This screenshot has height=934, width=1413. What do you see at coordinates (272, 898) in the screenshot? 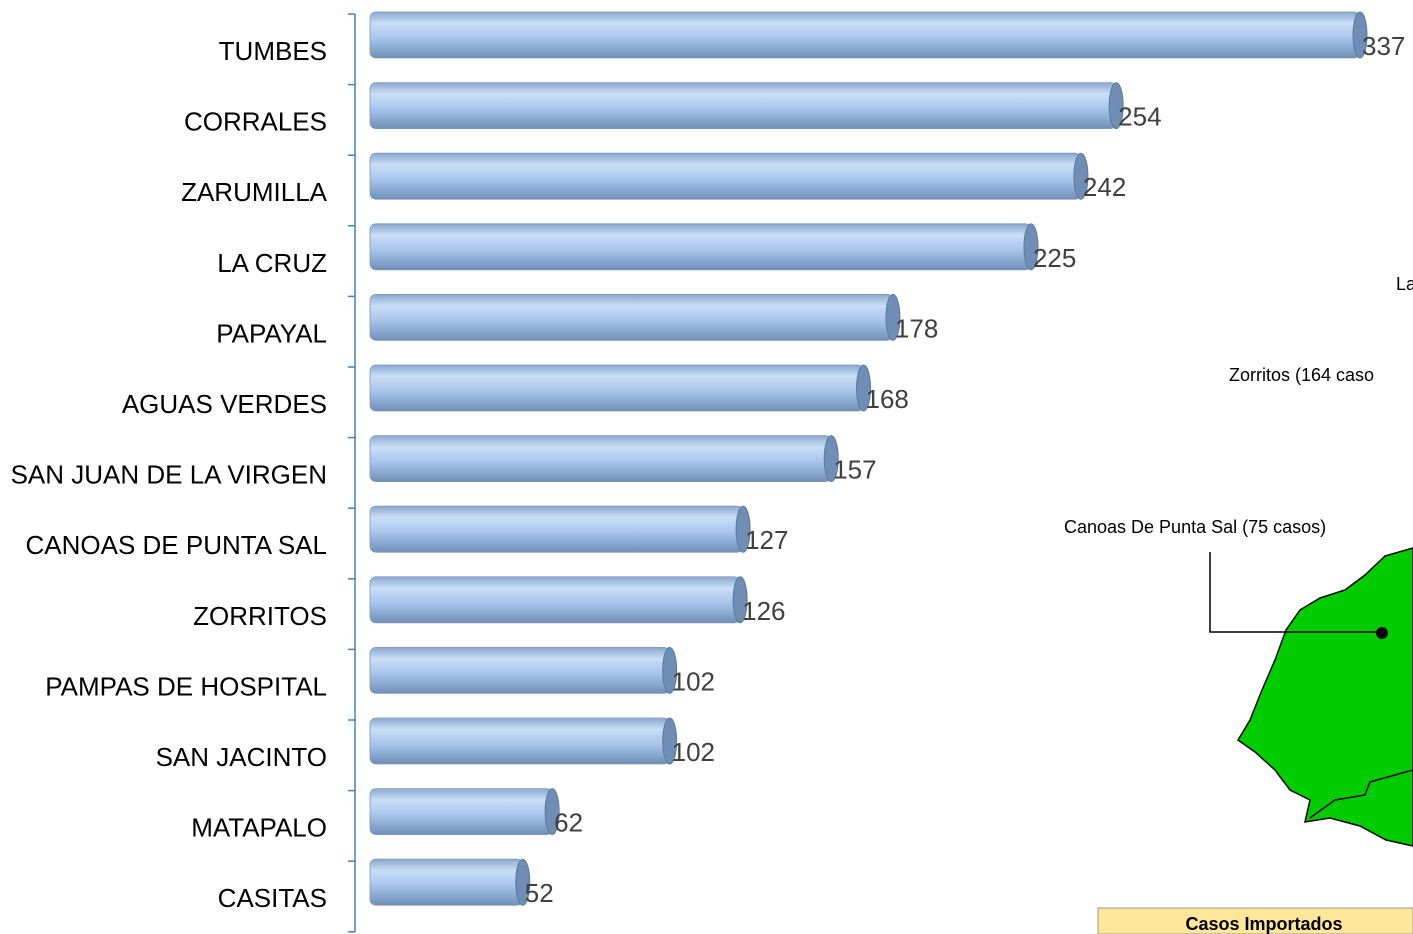
I see `category-label: CASITAS` at bounding box center [272, 898].